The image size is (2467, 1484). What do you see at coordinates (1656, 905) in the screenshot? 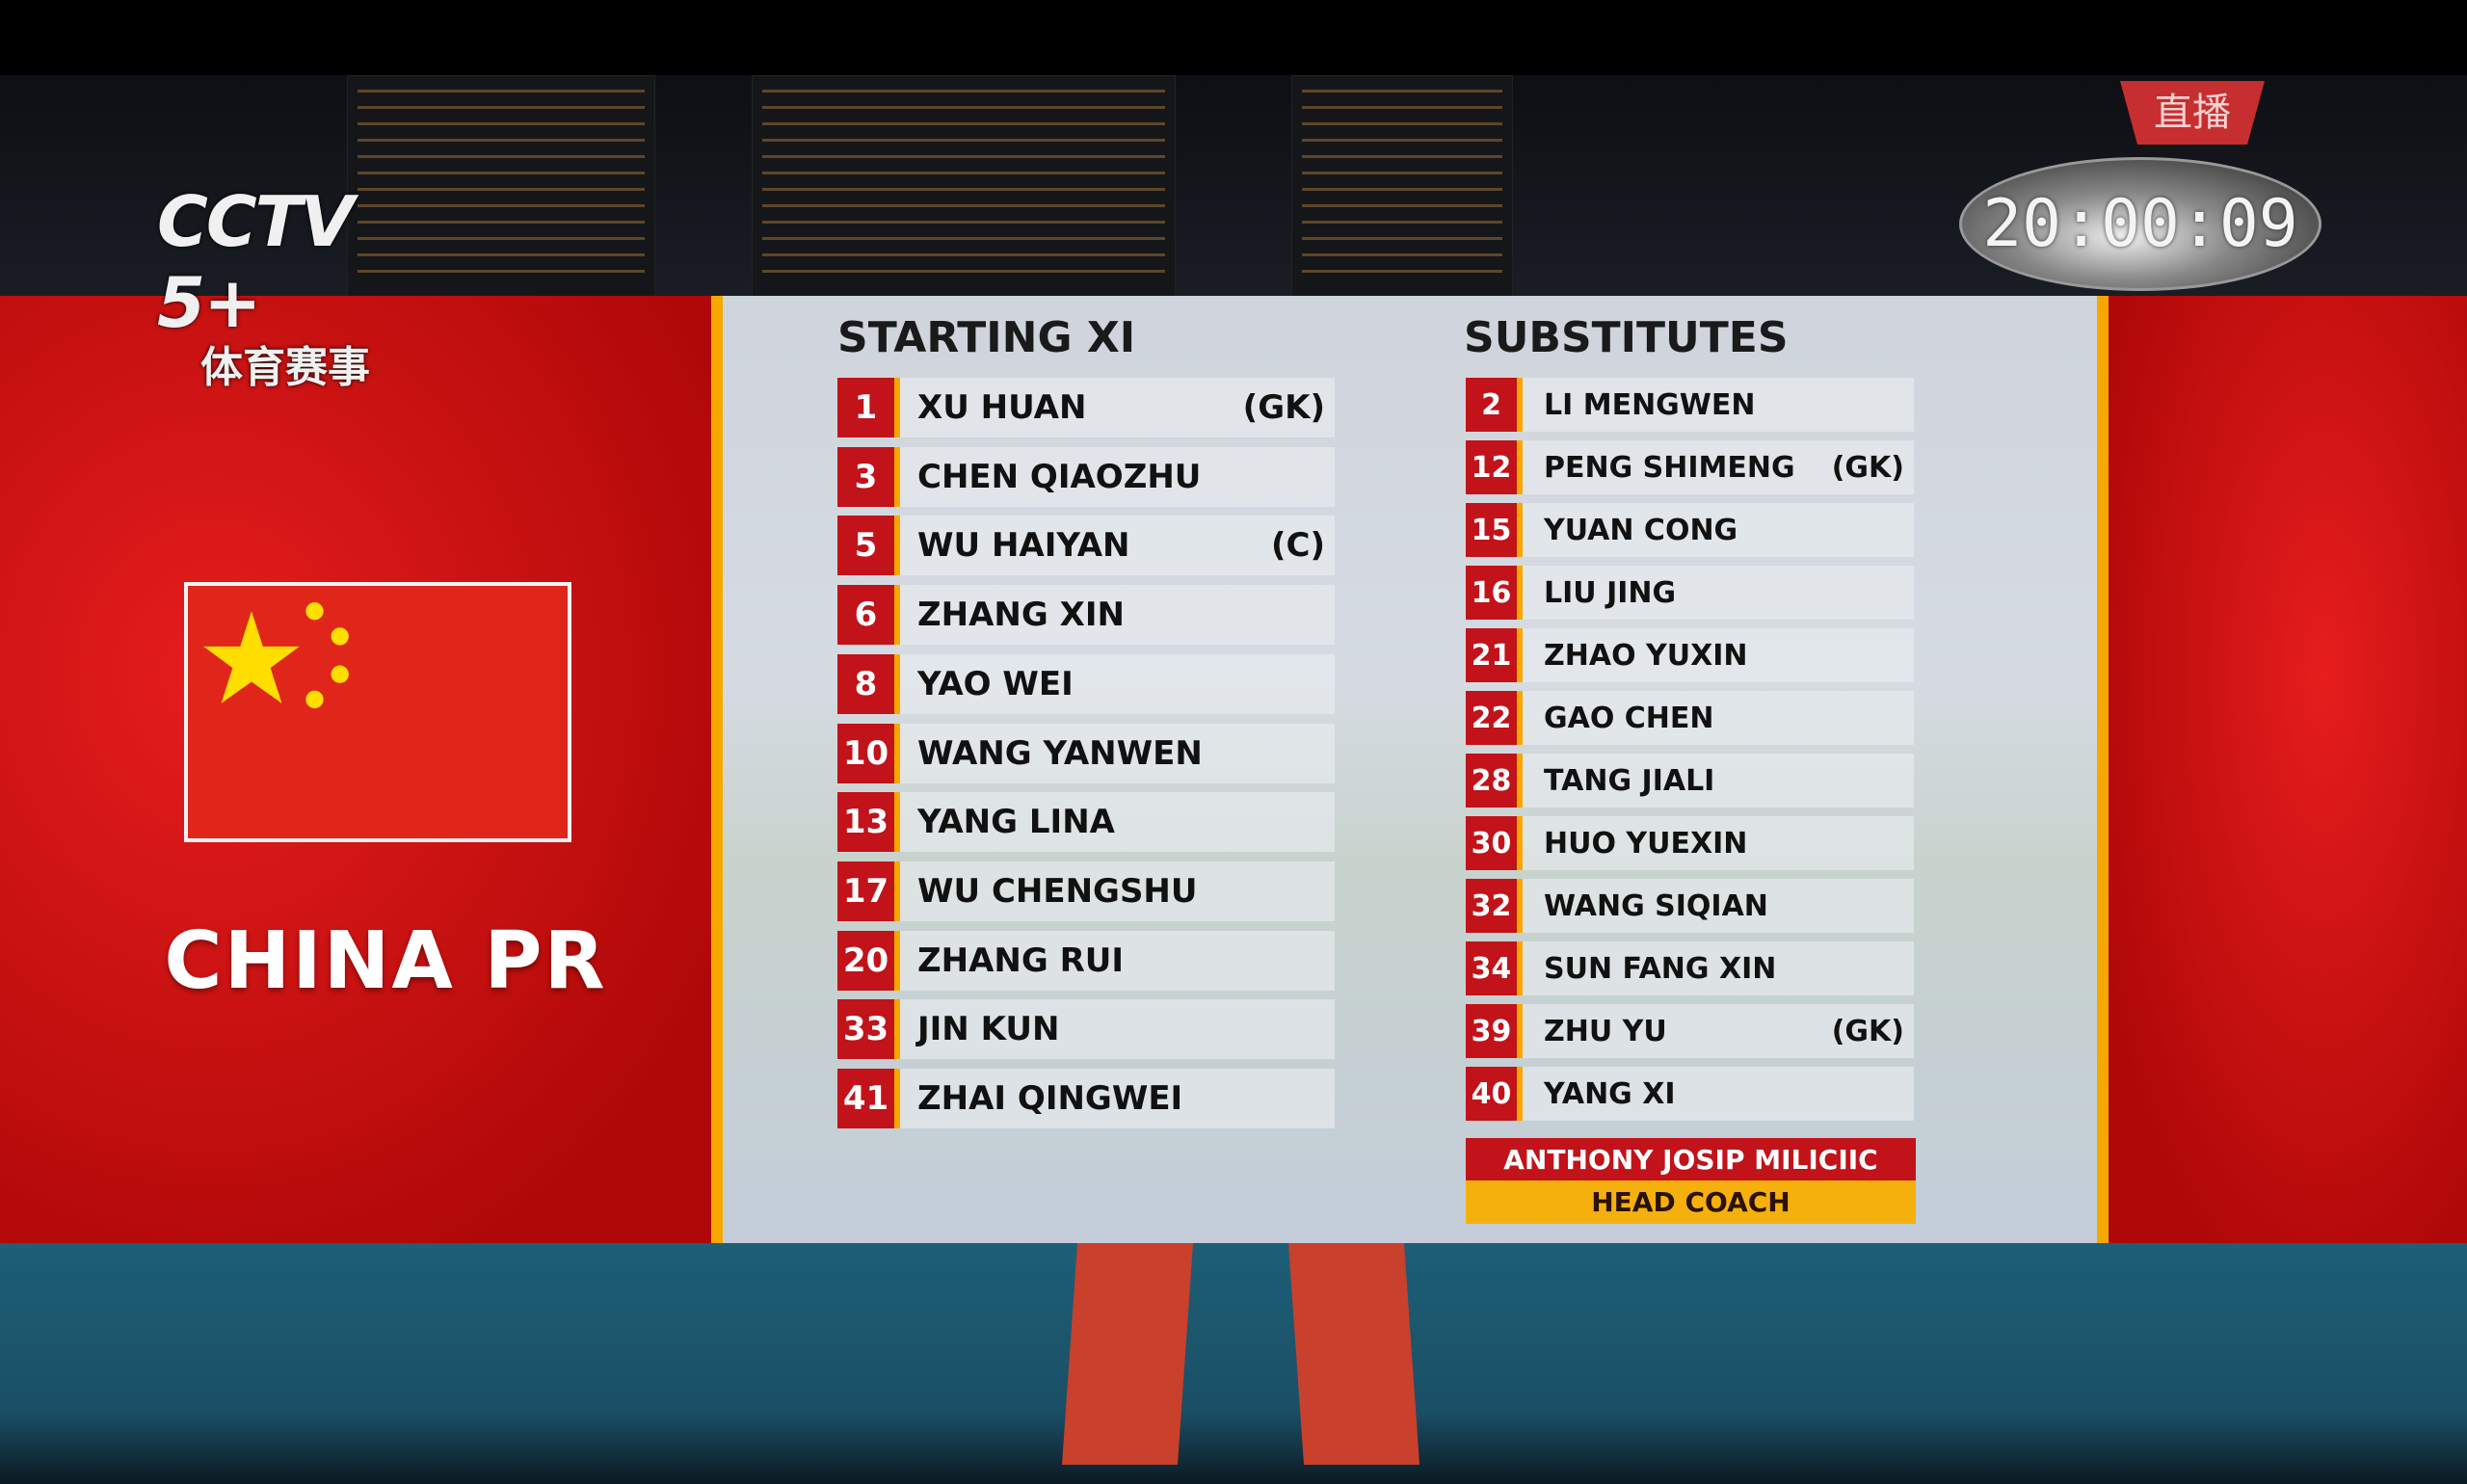
I see `player-name: WANG SIQIAN` at bounding box center [1656, 905].